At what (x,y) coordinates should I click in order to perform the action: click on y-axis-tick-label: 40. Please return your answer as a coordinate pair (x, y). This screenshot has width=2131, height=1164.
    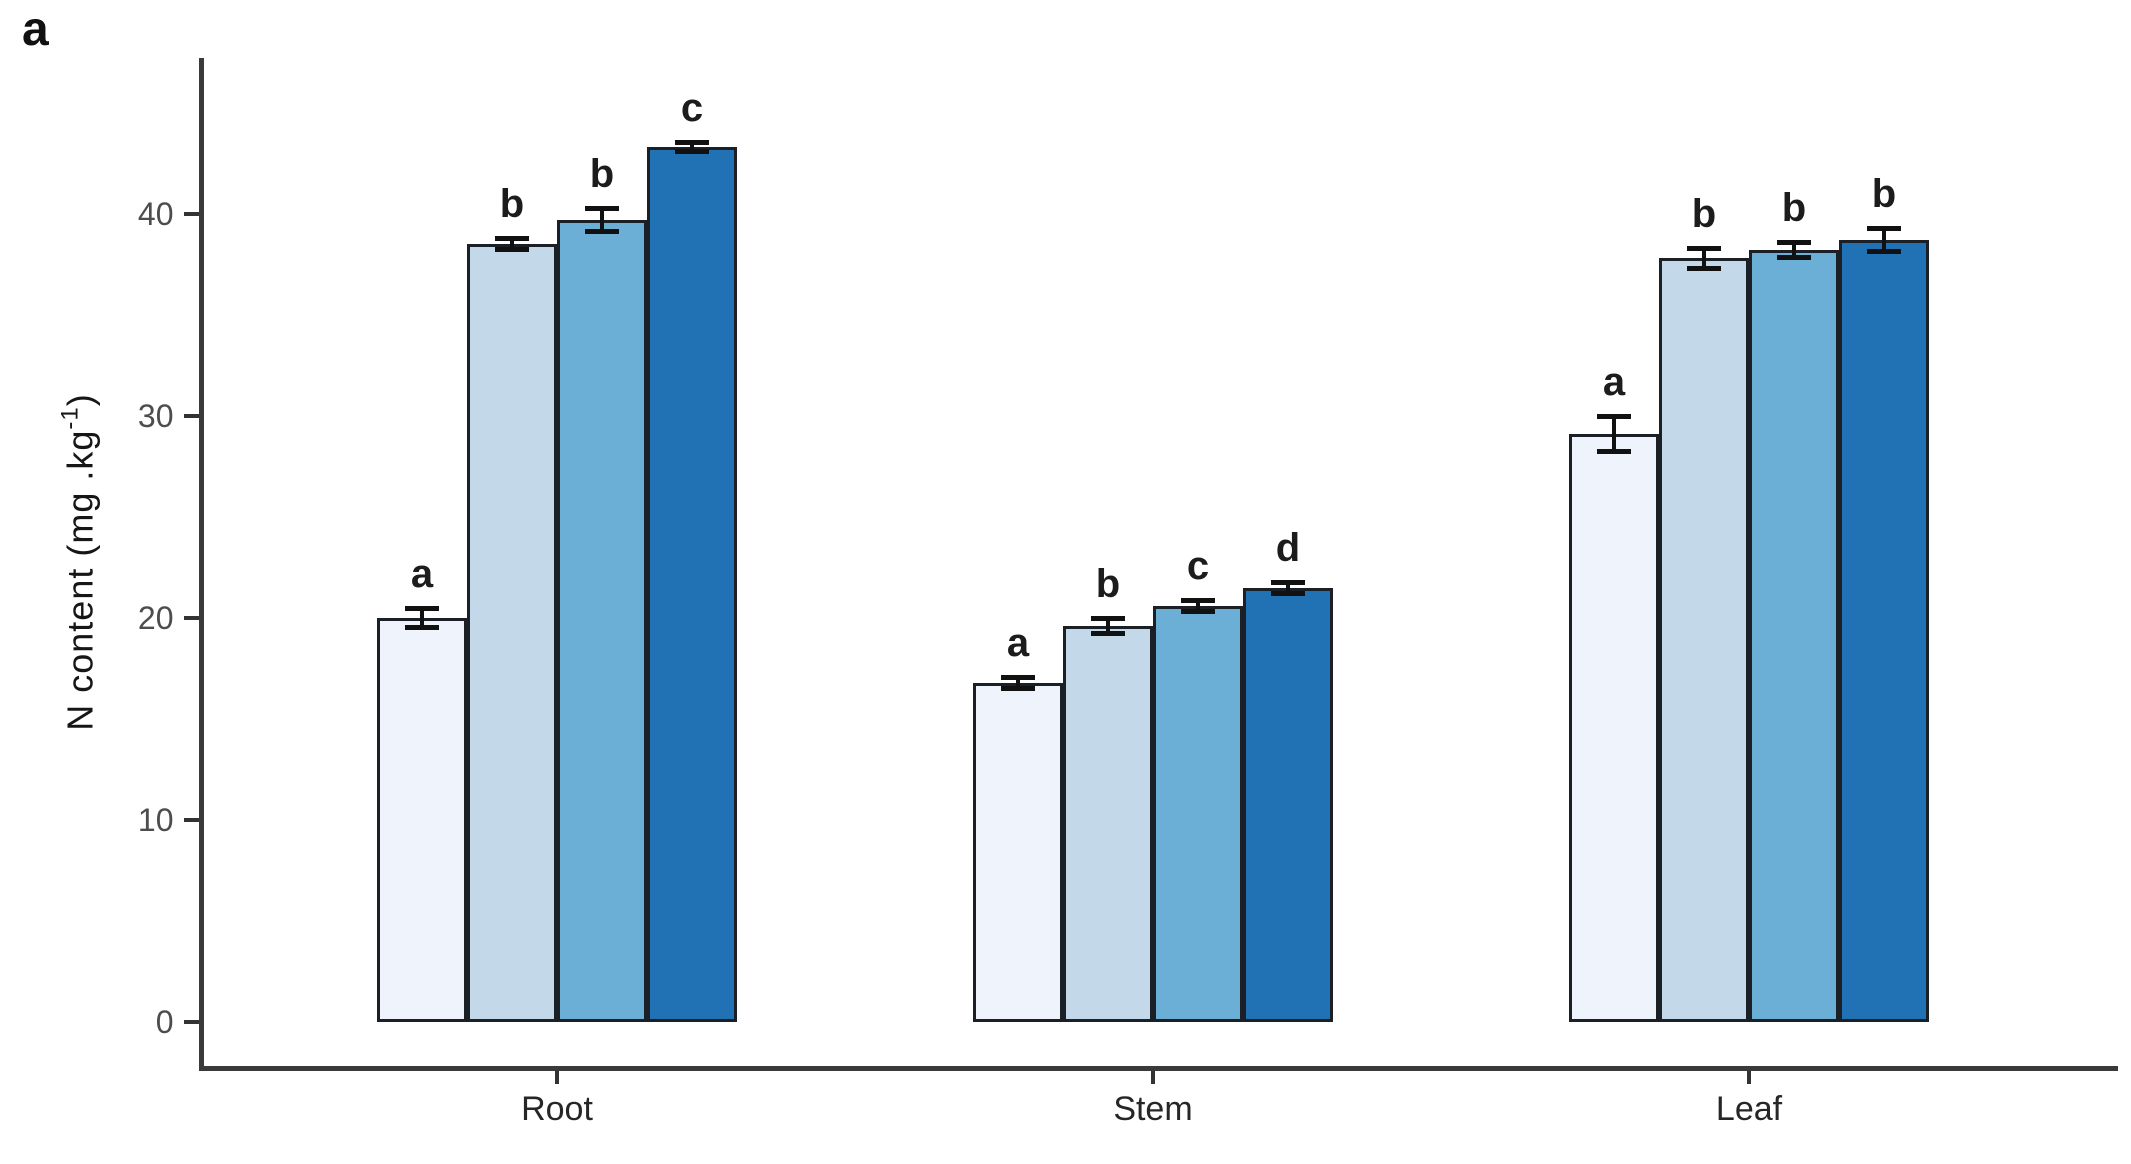
    Looking at the image, I should click on (155, 214).